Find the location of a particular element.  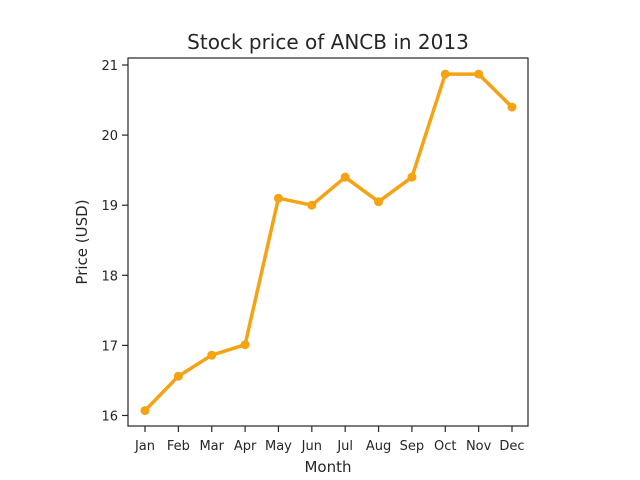

x-axis-title: Month is located at coordinates (327, 467).